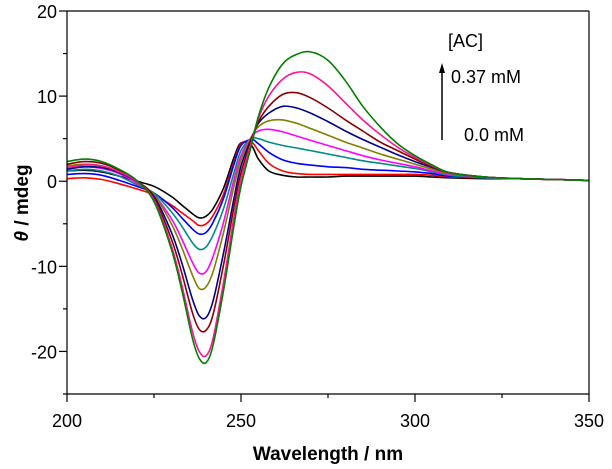 The image size is (612, 469). What do you see at coordinates (47, 97) in the screenshot?
I see `y-tick-label-3: 10` at bounding box center [47, 97].